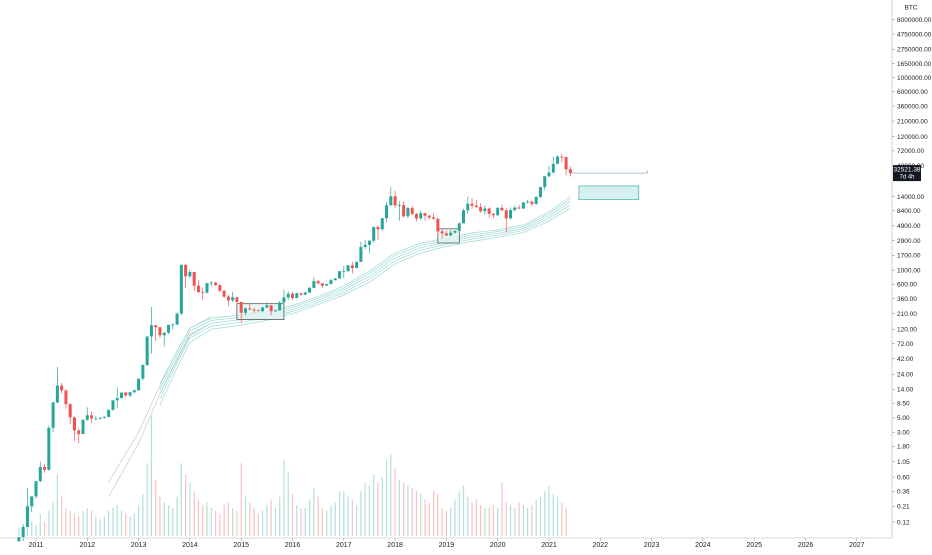  What do you see at coordinates (903, 447) in the screenshot?
I see `price-tick-label: 1.80` at bounding box center [903, 447].